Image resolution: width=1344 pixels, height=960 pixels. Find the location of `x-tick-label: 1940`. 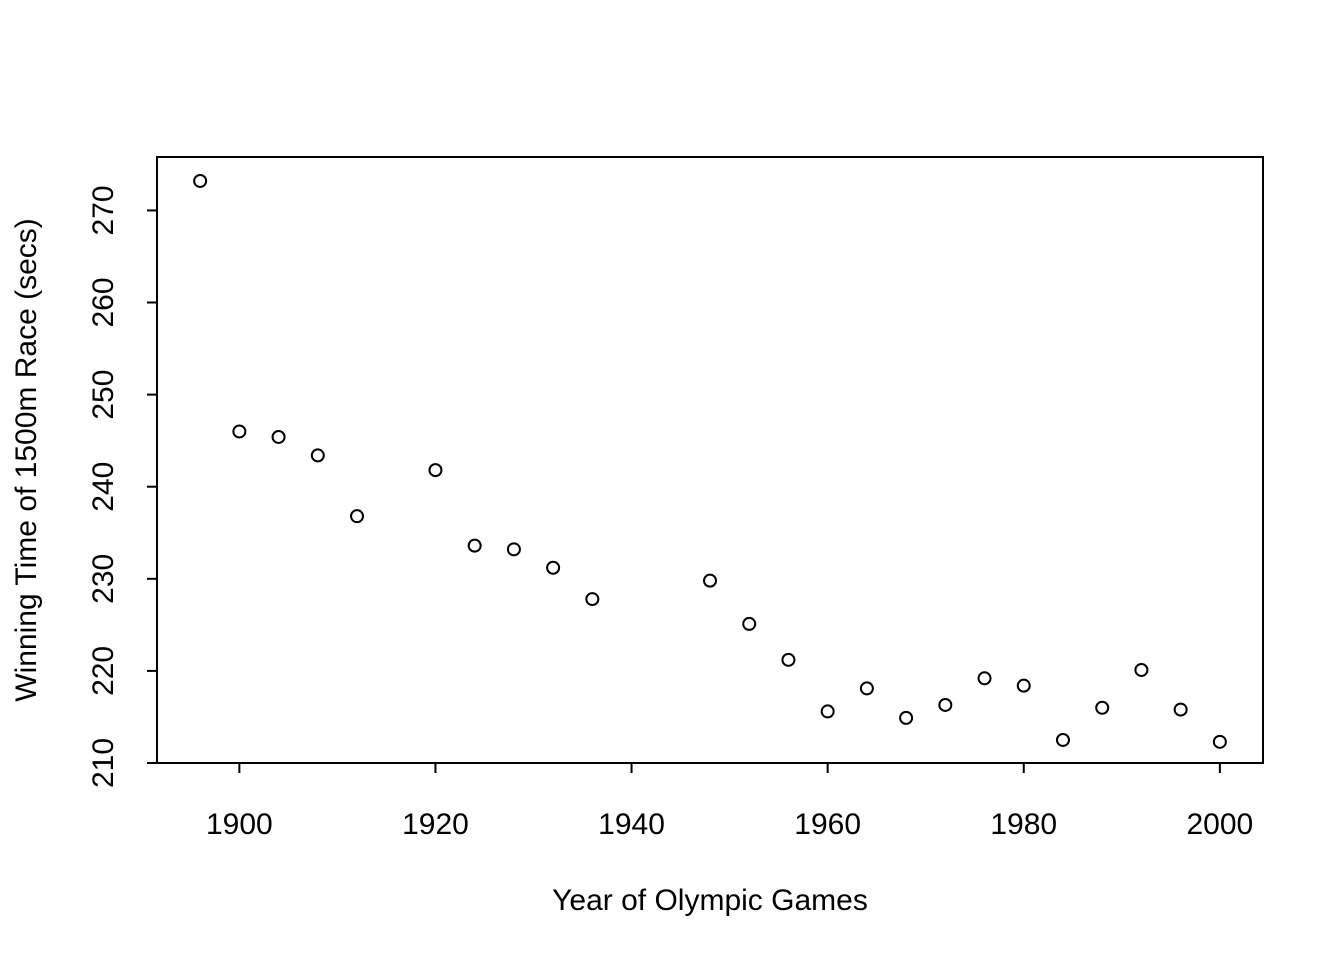

x-tick-label: 1940 is located at coordinates (631, 824).